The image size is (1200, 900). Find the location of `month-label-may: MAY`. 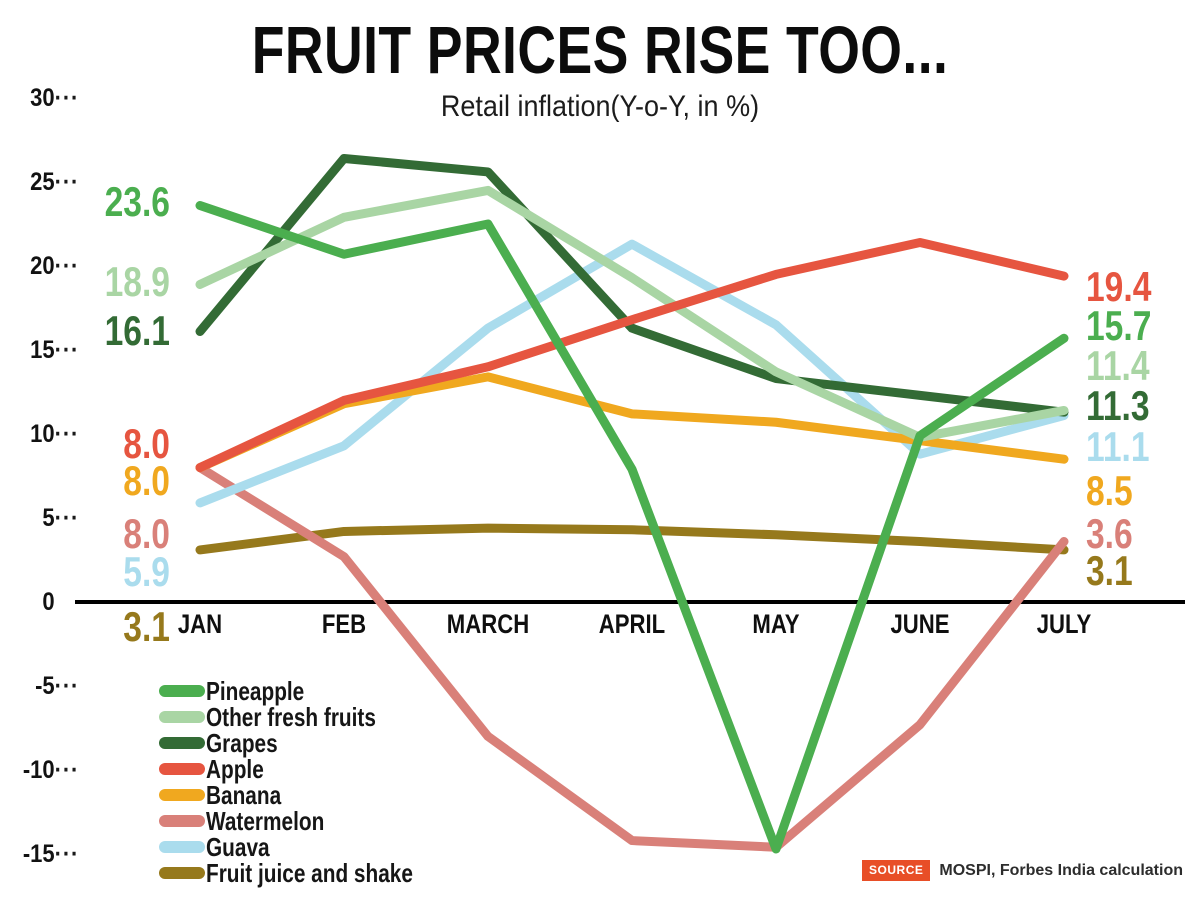

month-label-may: MAY is located at coordinates (776, 624).